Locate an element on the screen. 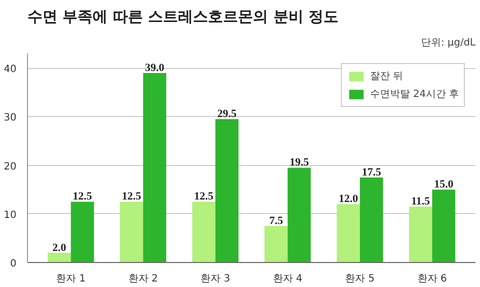 Image resolution: width=480 pixels, height=287 pixels. x-tick-label: 환자 4 is located at coordinates (287, 279).